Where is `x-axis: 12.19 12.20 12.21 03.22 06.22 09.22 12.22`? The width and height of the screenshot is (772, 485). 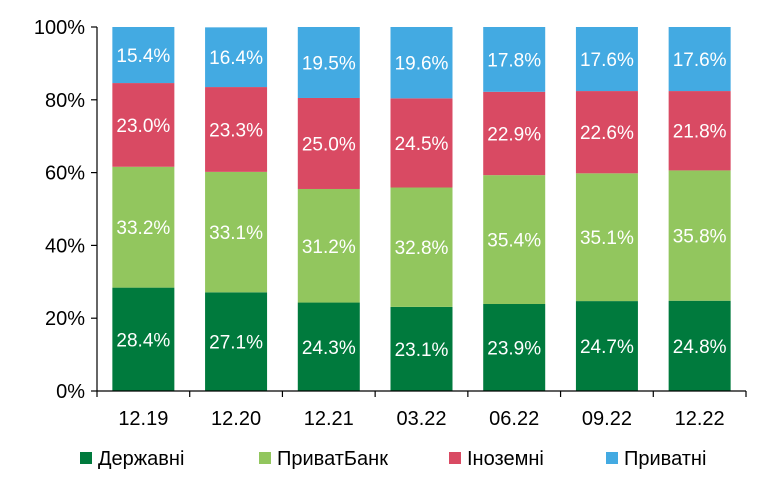
x-axis: 12.19 12.20 12.21 03.22 06.22 09.22 12.22 is located at coordinates (421, 410).